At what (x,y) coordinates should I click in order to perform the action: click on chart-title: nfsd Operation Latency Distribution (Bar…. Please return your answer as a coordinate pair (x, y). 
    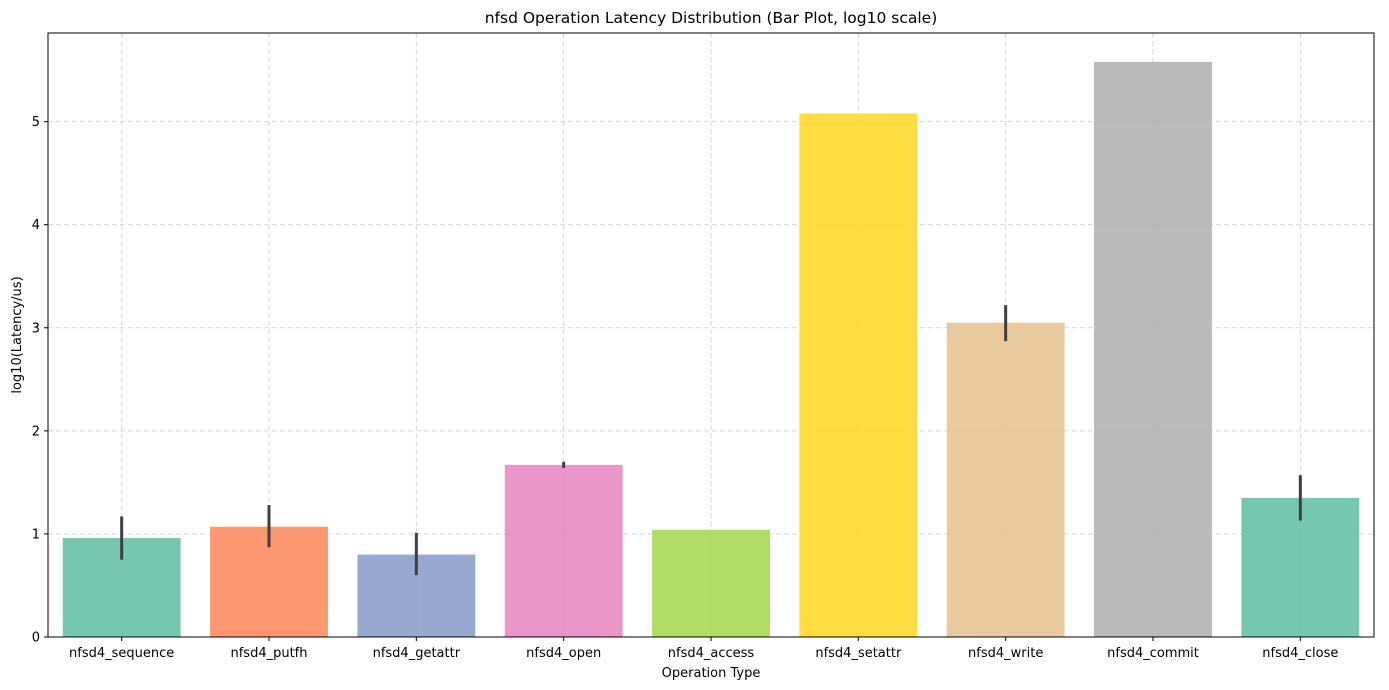
    Looking at the image, I should click on (711, 18).